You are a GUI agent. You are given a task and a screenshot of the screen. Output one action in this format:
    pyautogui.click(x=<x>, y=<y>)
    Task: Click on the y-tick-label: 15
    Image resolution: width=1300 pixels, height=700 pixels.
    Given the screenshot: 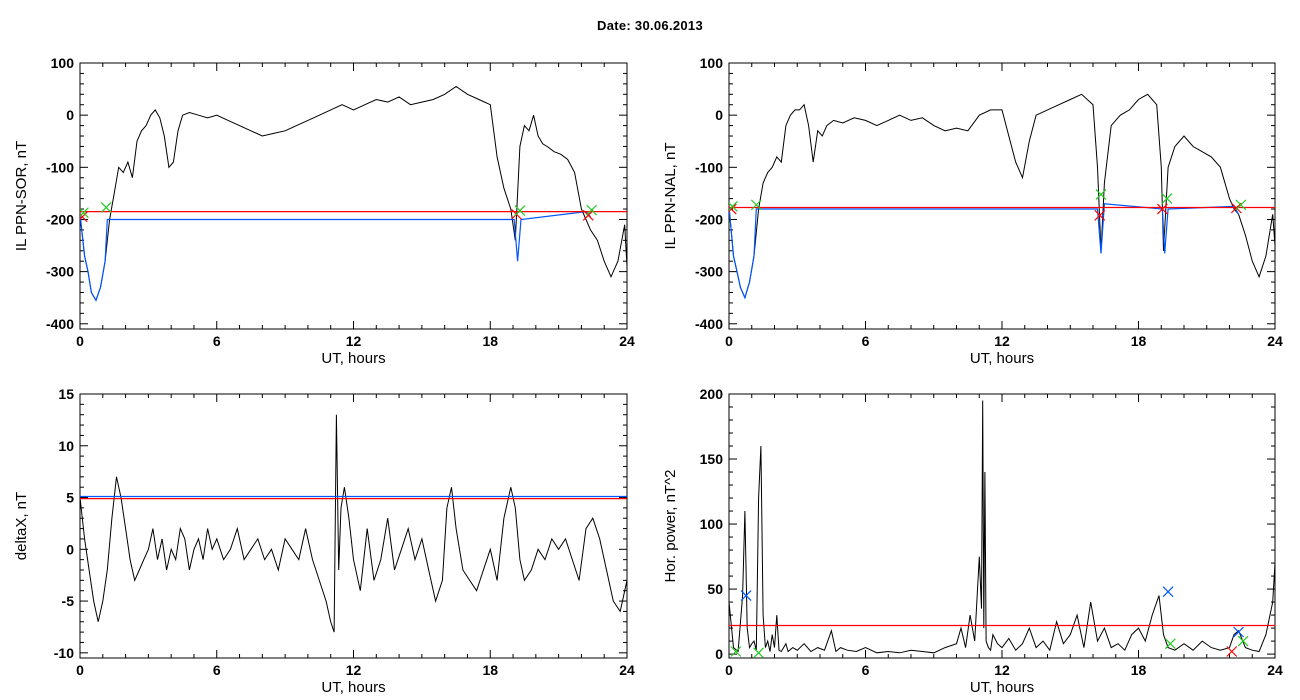 What is the action you would take?
    pyautogui.click(x=66, y=394)
    